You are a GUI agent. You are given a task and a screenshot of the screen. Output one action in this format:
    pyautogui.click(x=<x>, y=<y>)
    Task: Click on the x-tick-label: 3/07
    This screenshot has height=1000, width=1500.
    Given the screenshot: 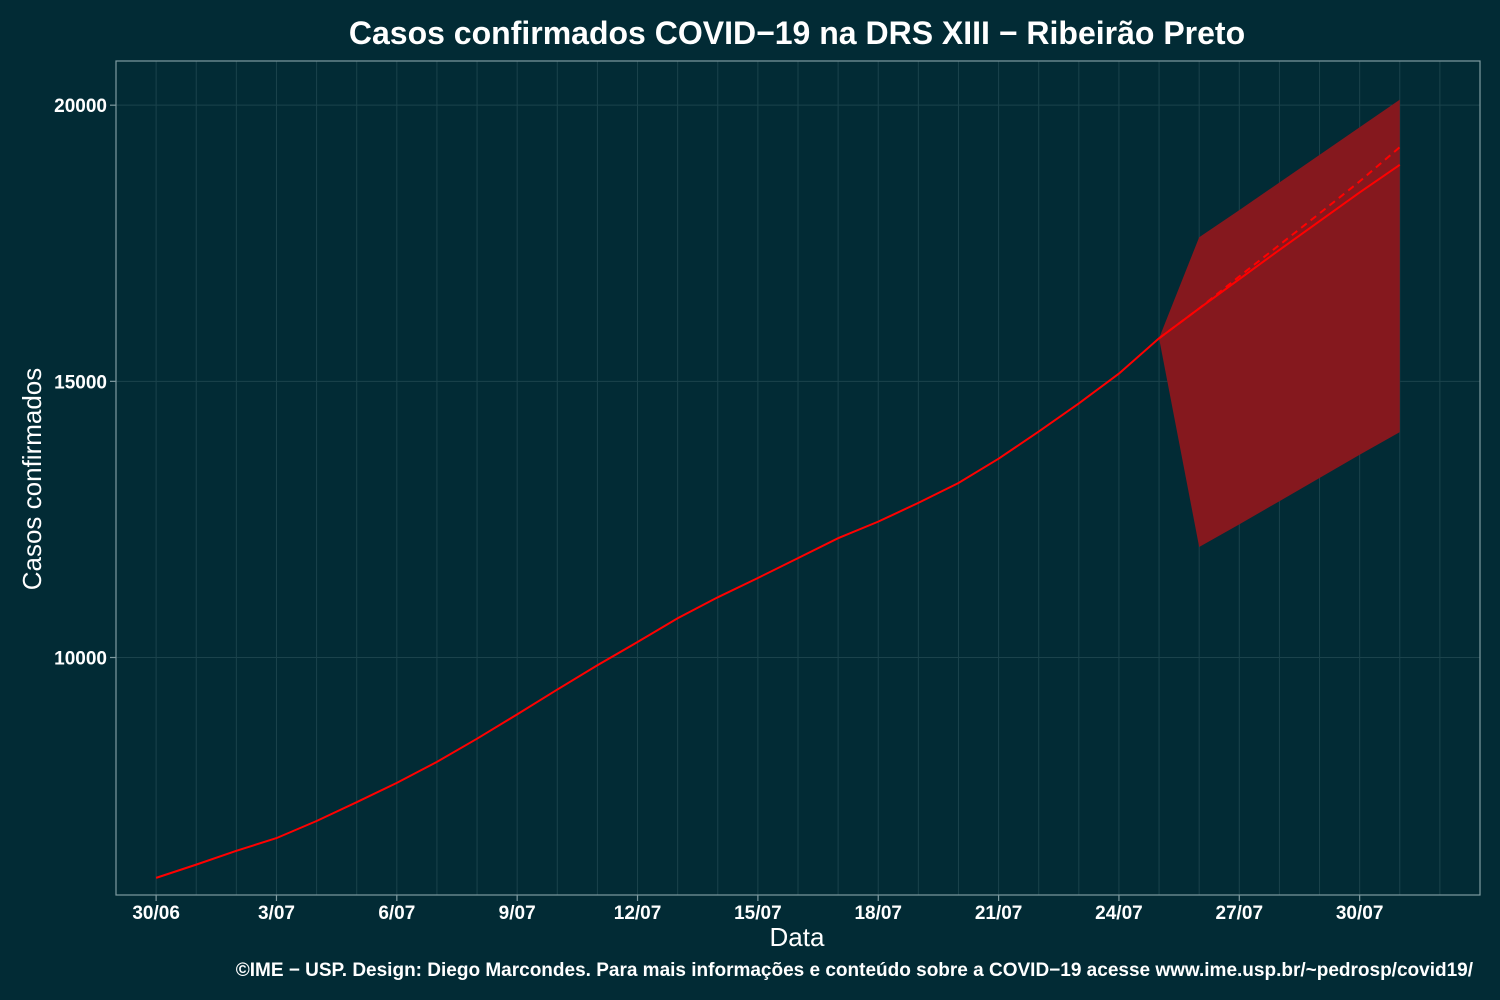 What is the action you would take?
    pyautogui.click(x=276, y=913)
    